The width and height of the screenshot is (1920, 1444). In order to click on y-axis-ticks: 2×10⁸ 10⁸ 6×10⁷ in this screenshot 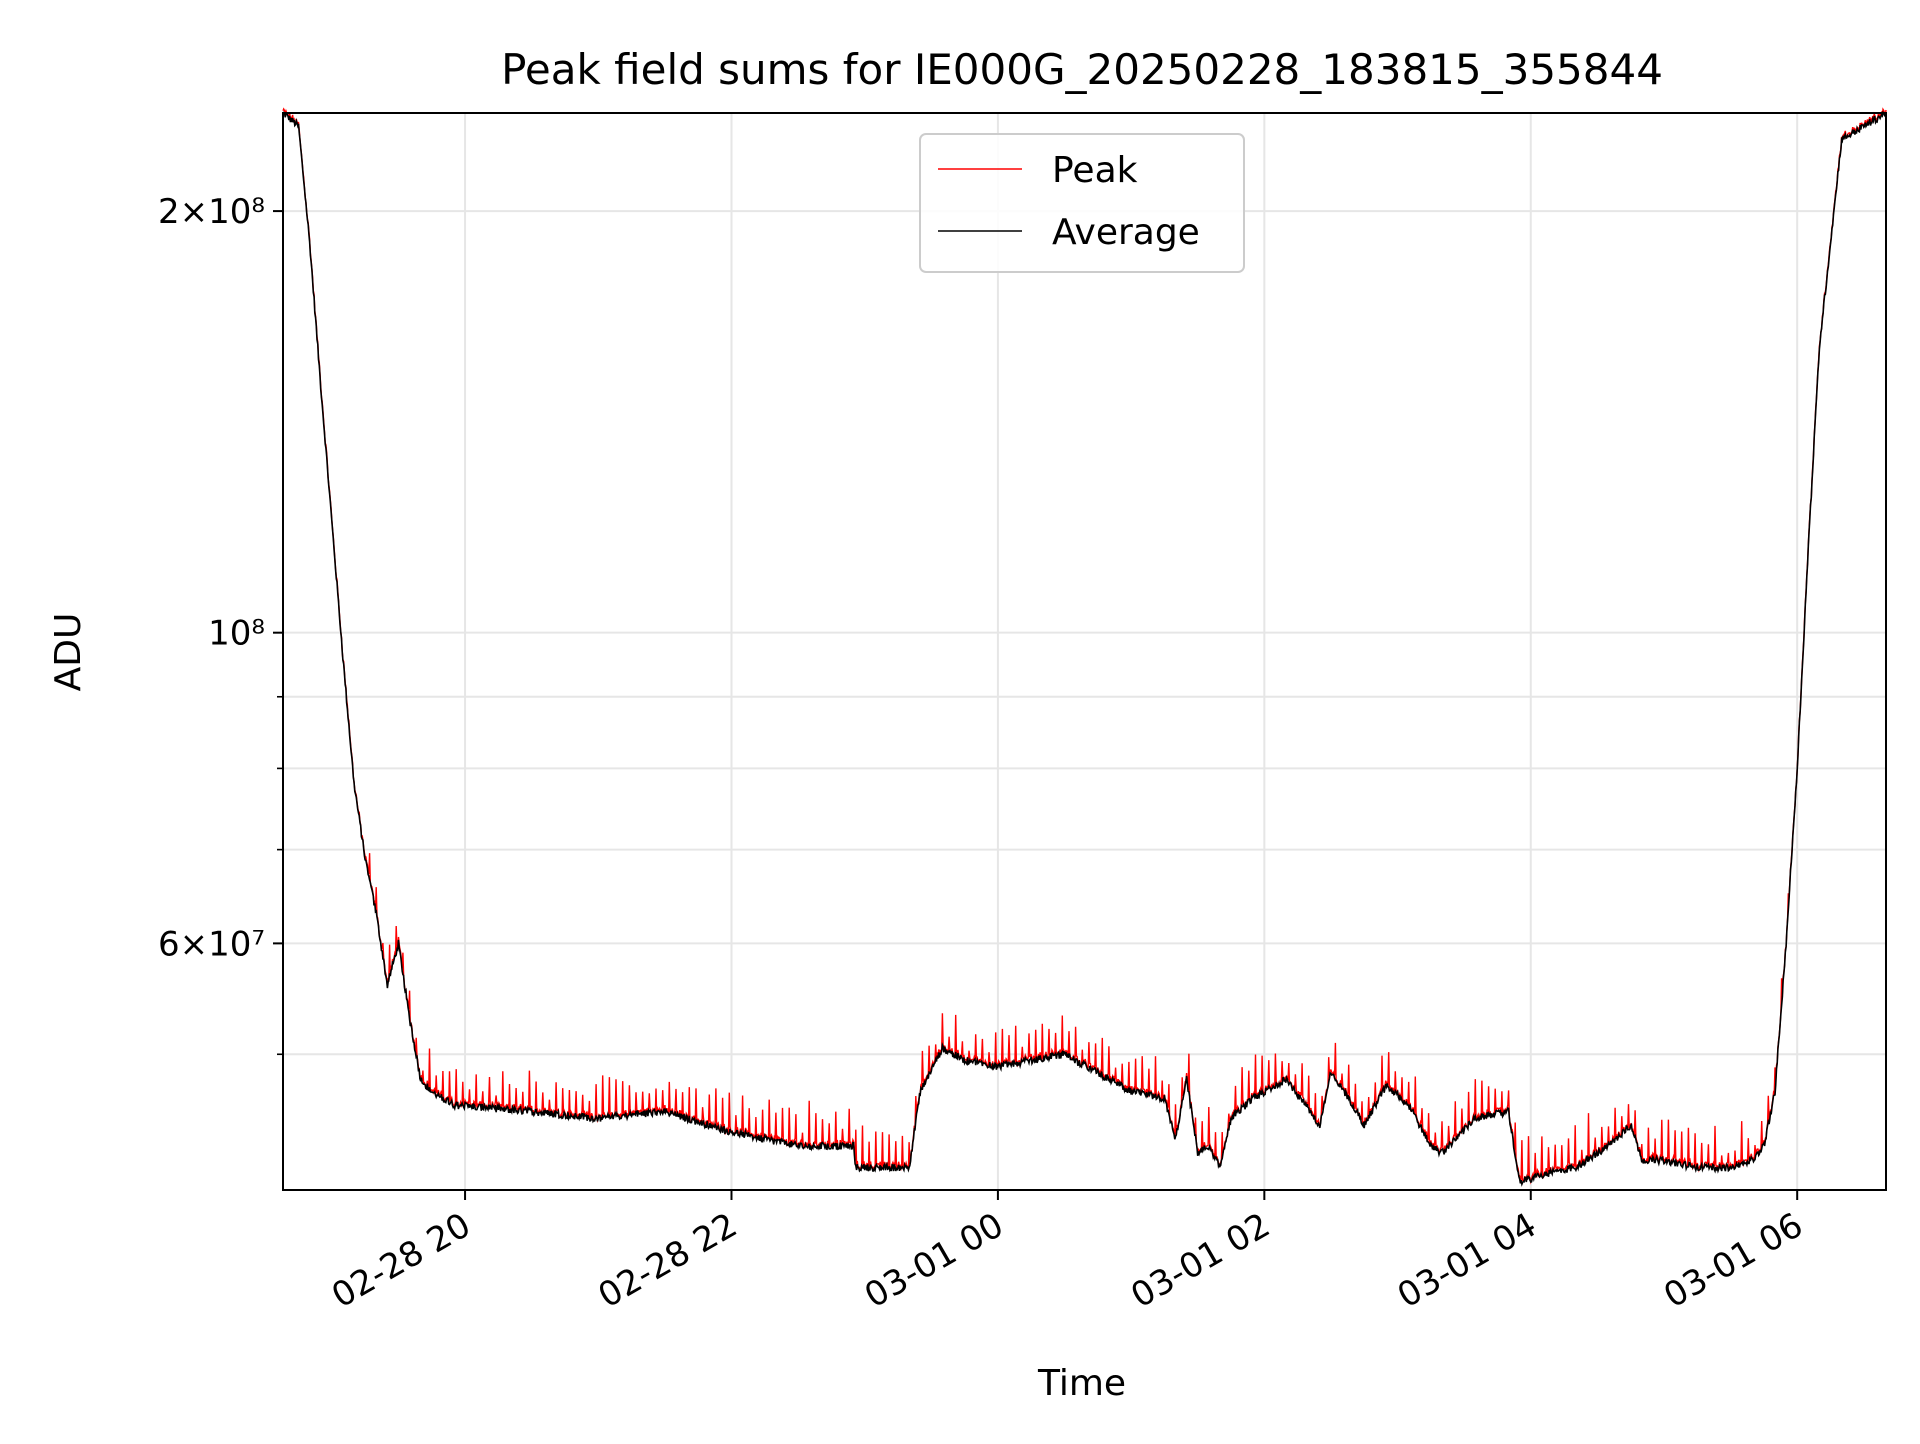, I will do `click(220, 624)`.